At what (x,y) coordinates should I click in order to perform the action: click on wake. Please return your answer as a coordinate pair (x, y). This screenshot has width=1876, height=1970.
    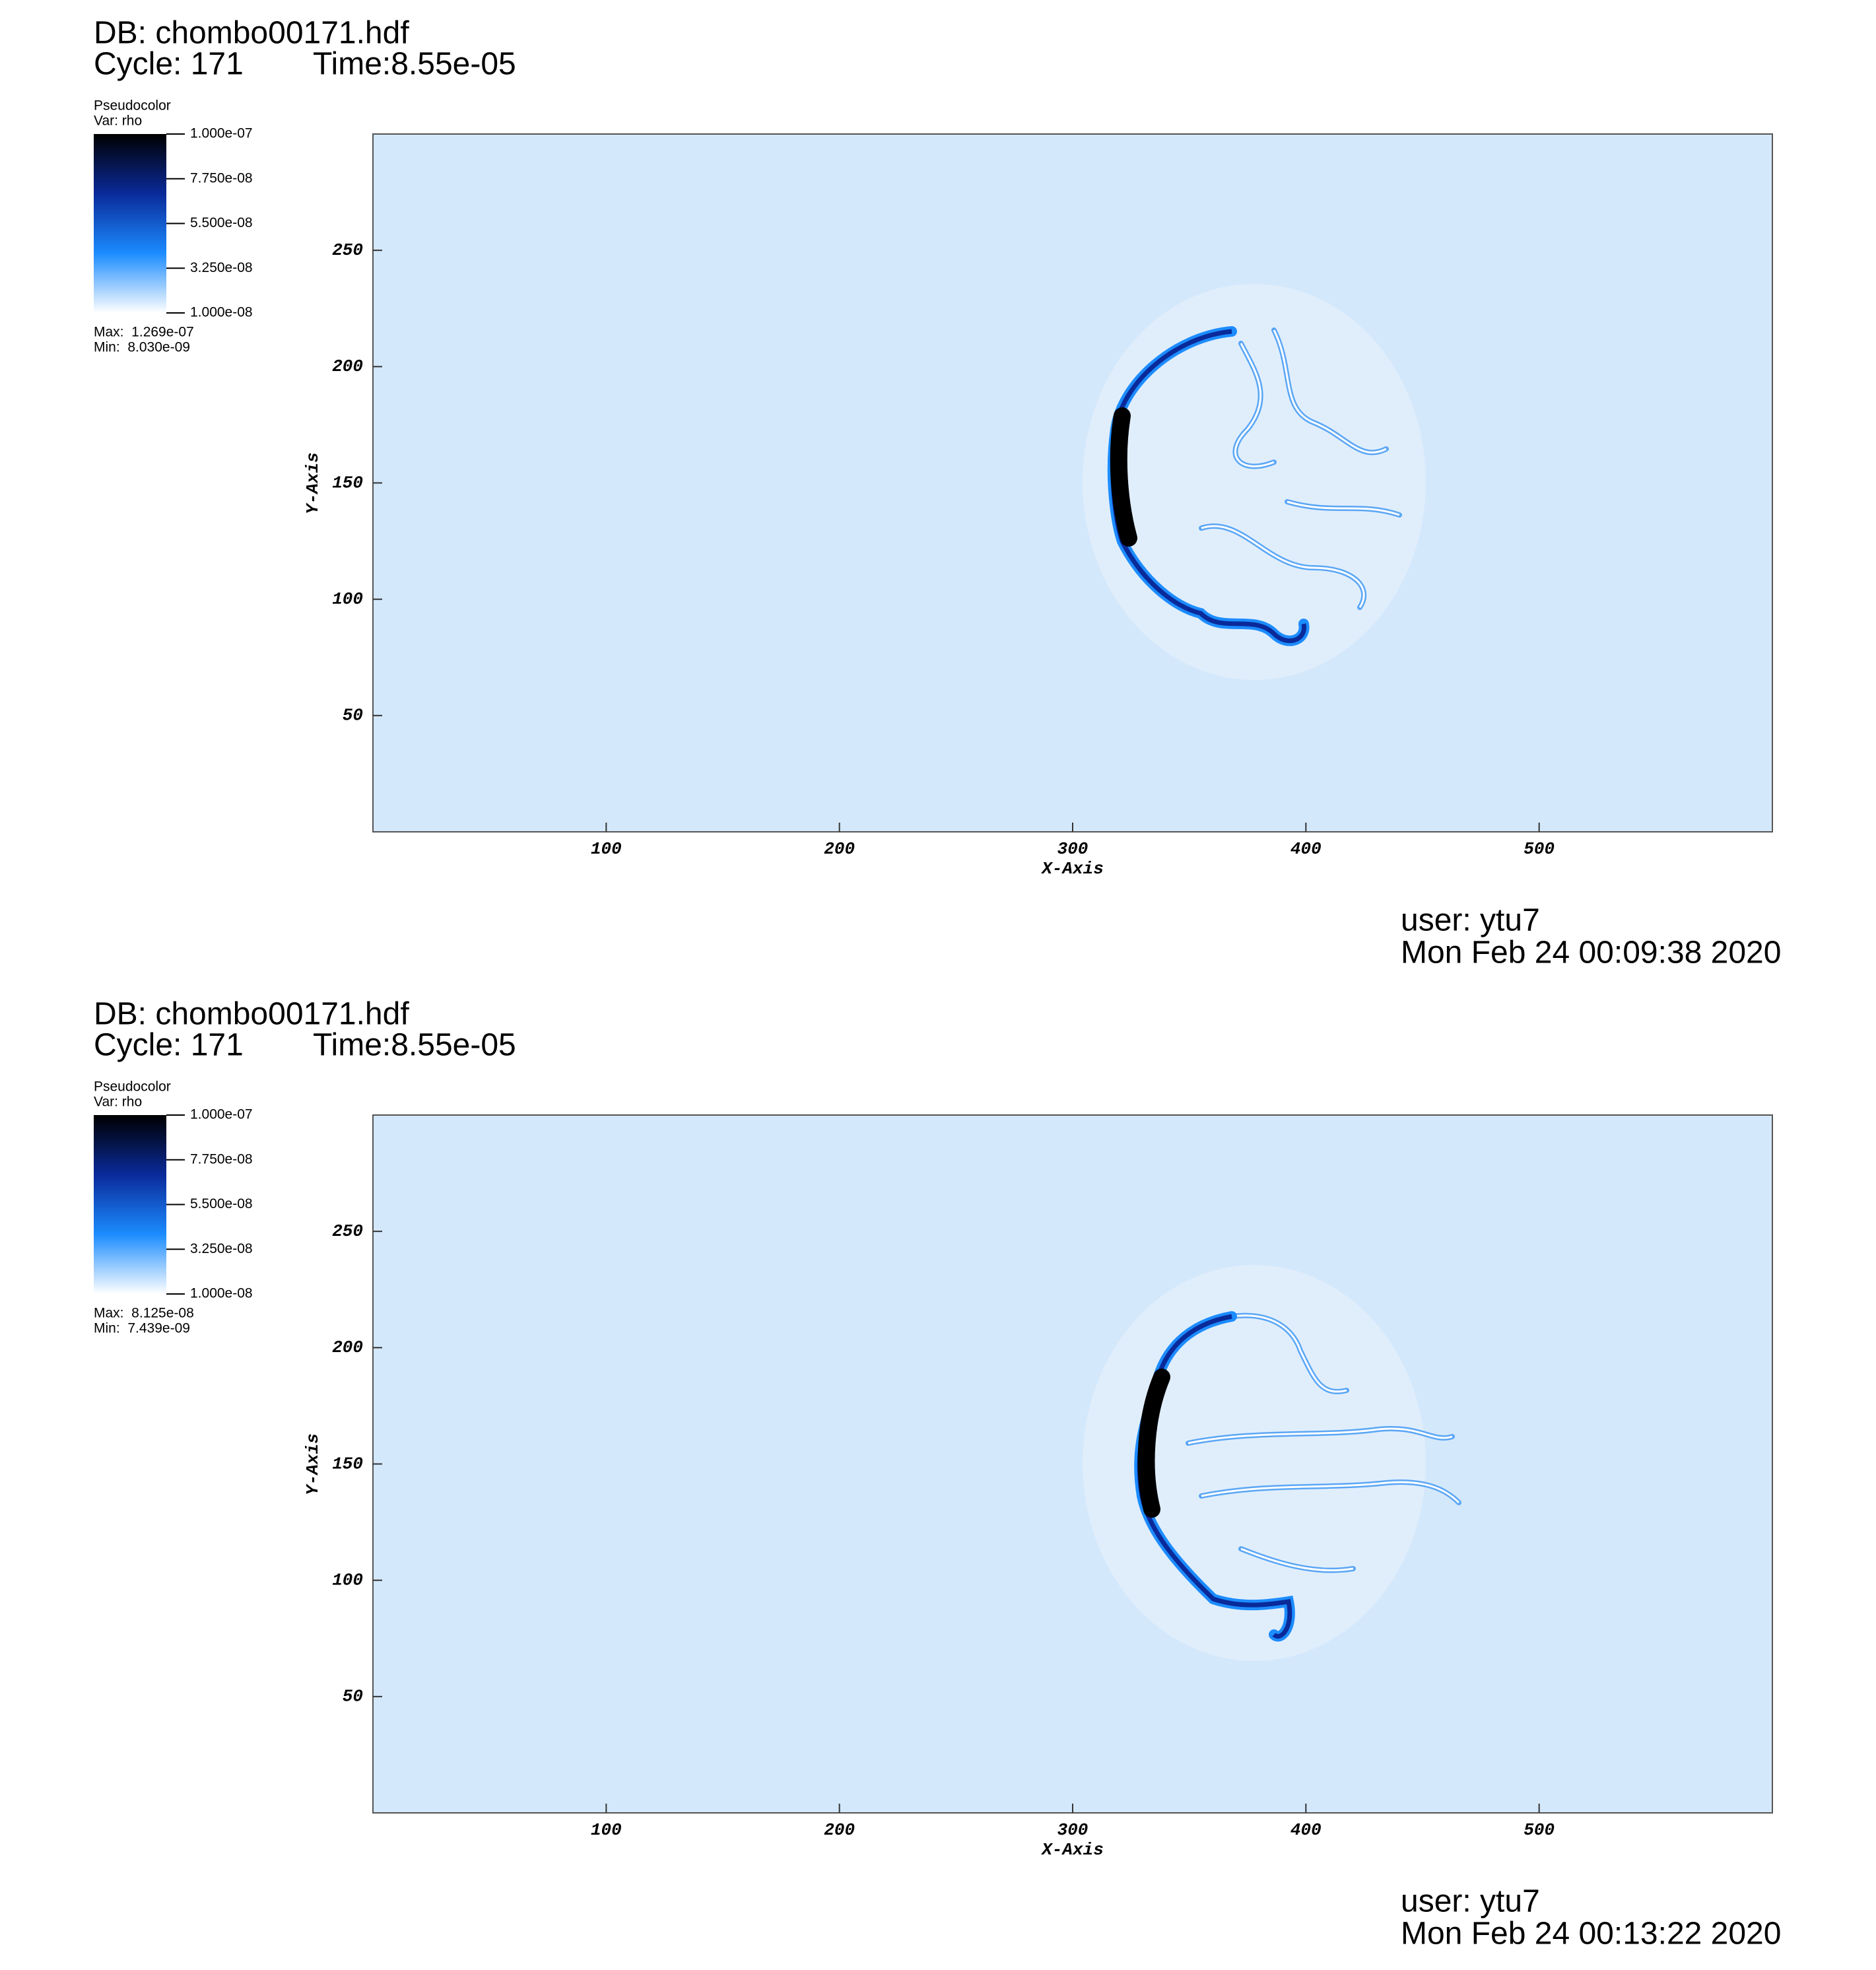
    Looking at the image, I should click on (1254, 482).